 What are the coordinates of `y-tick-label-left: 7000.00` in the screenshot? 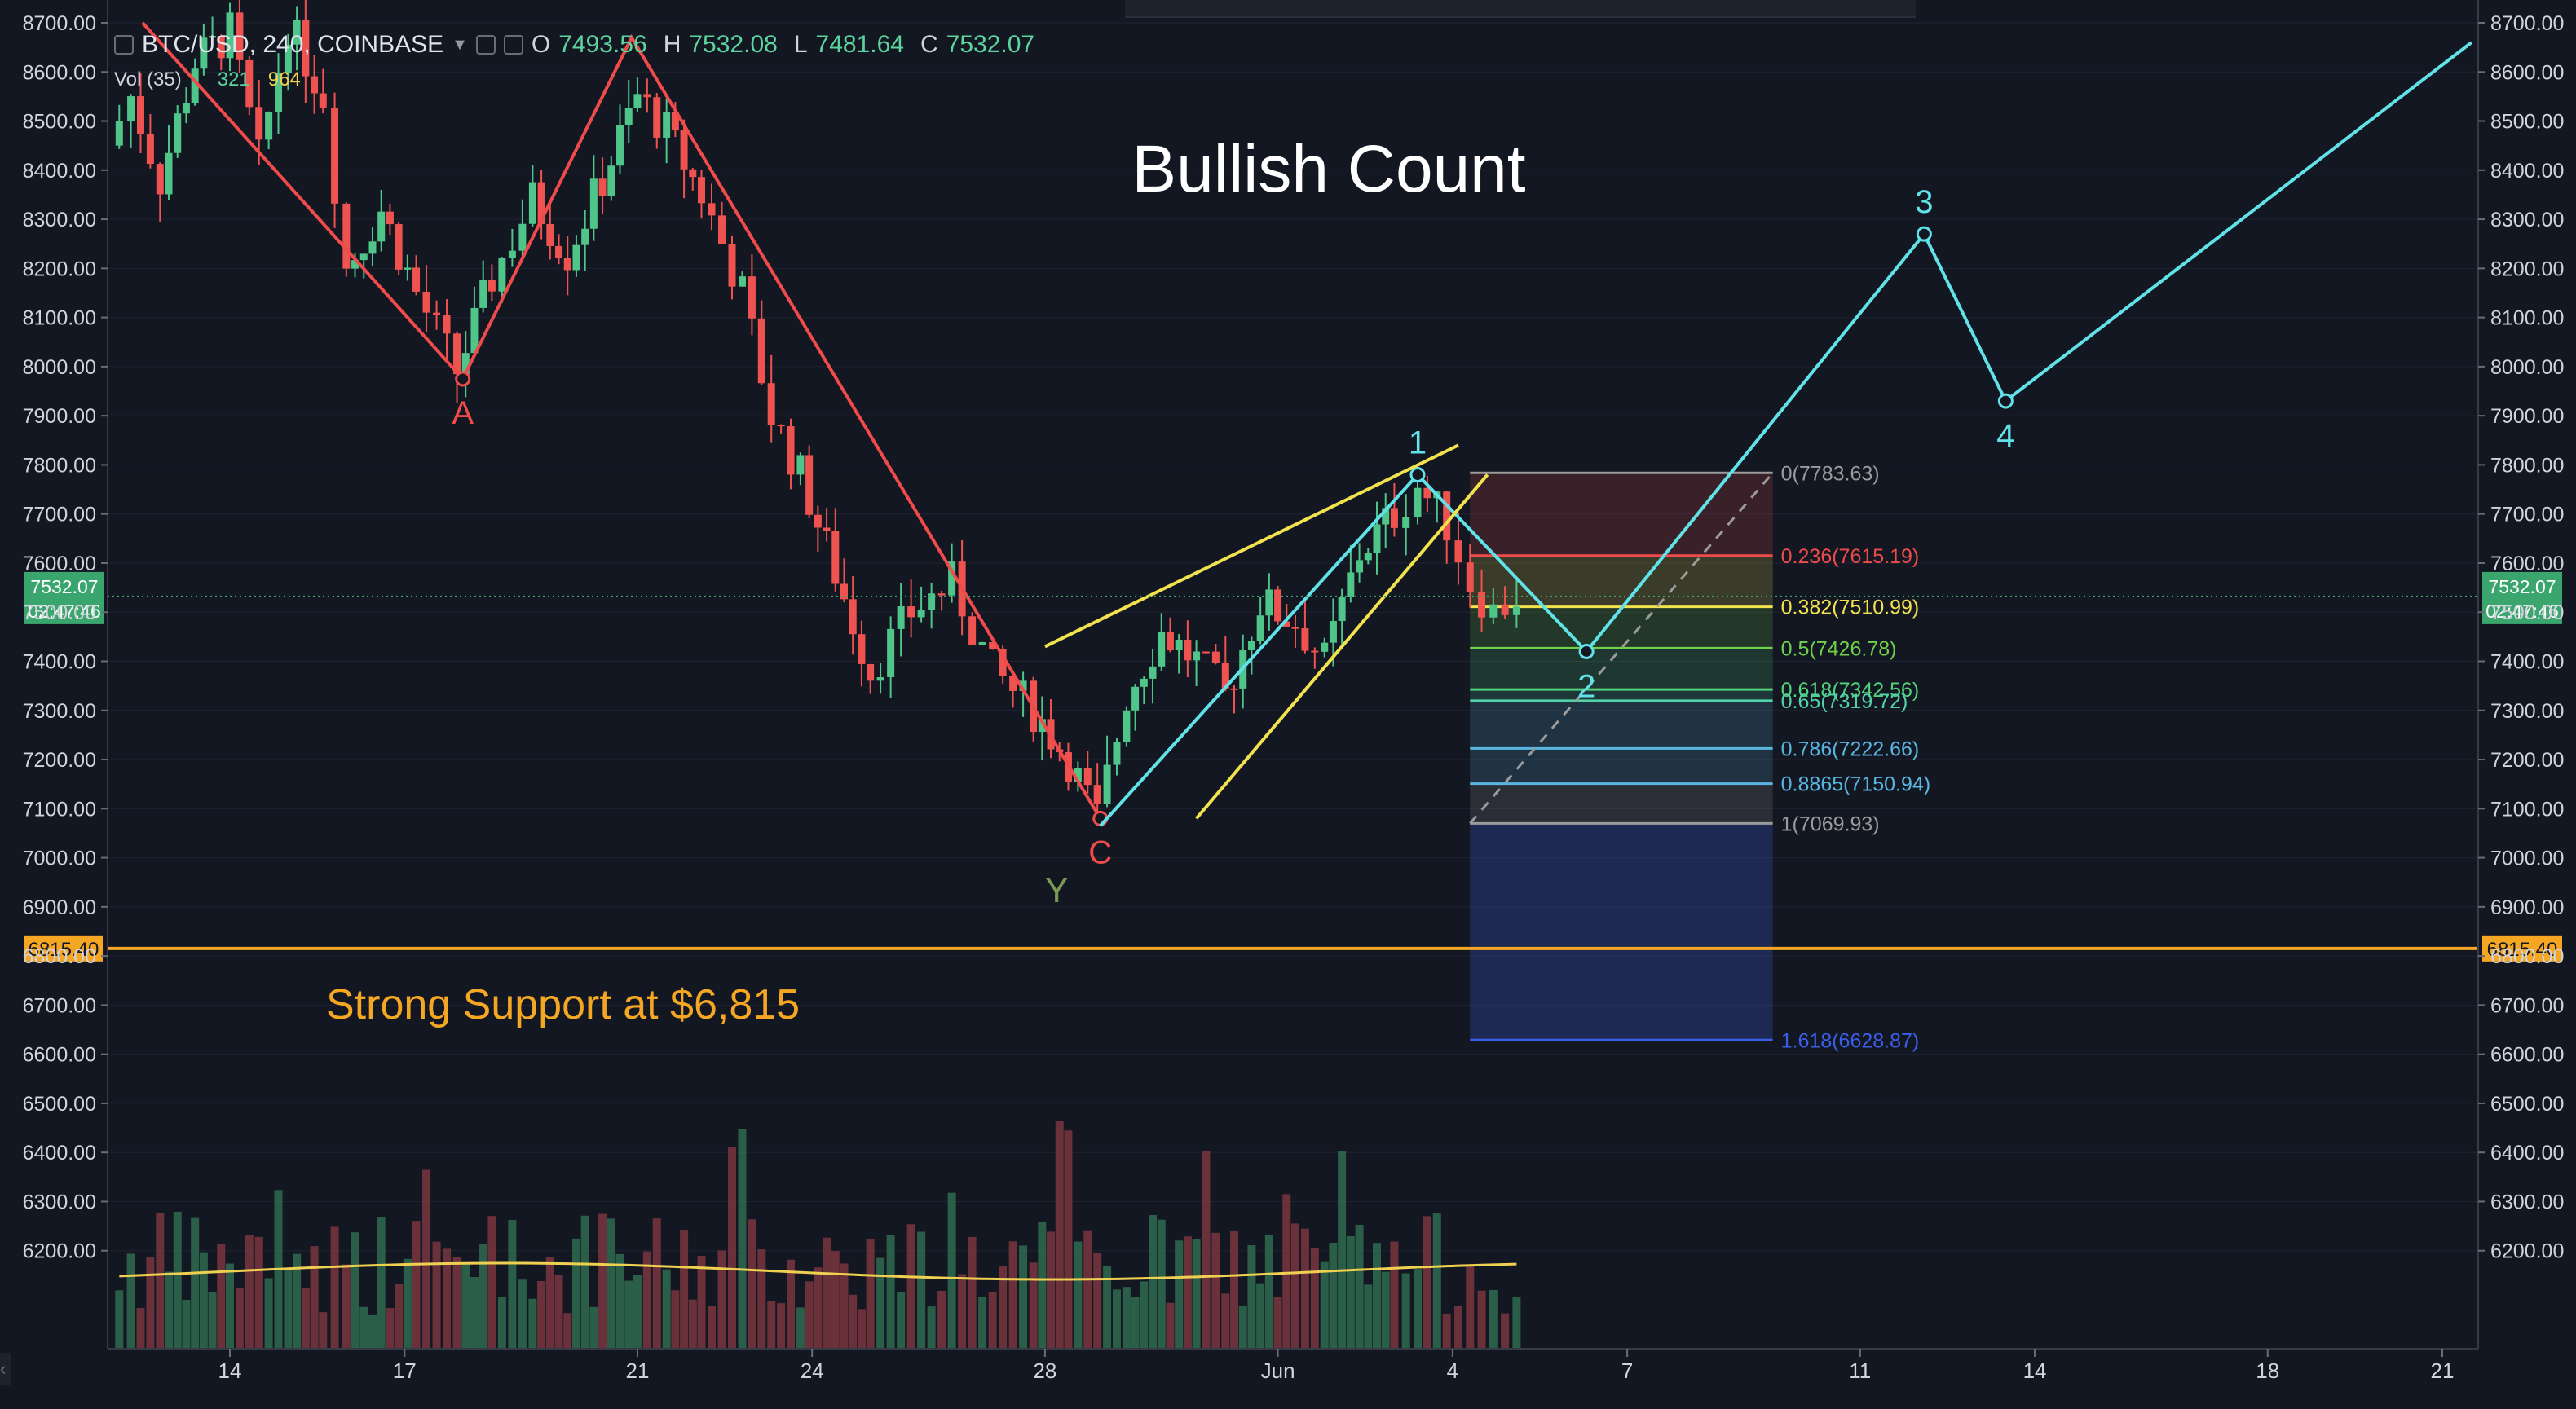 It's located at (59, 859).